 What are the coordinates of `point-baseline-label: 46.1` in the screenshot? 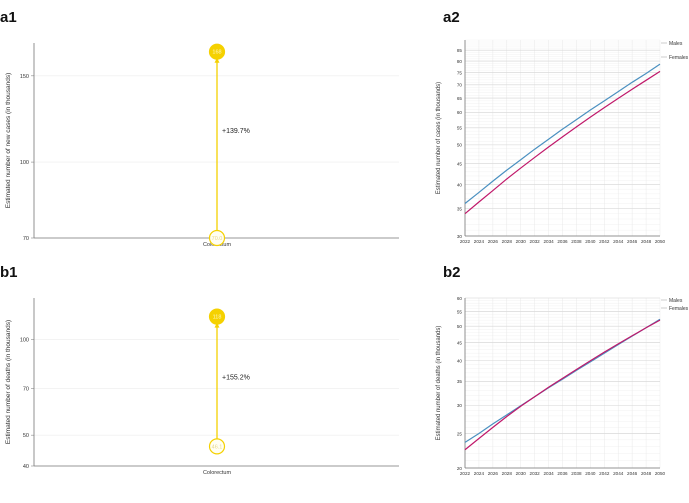 It's located at (217, 447).